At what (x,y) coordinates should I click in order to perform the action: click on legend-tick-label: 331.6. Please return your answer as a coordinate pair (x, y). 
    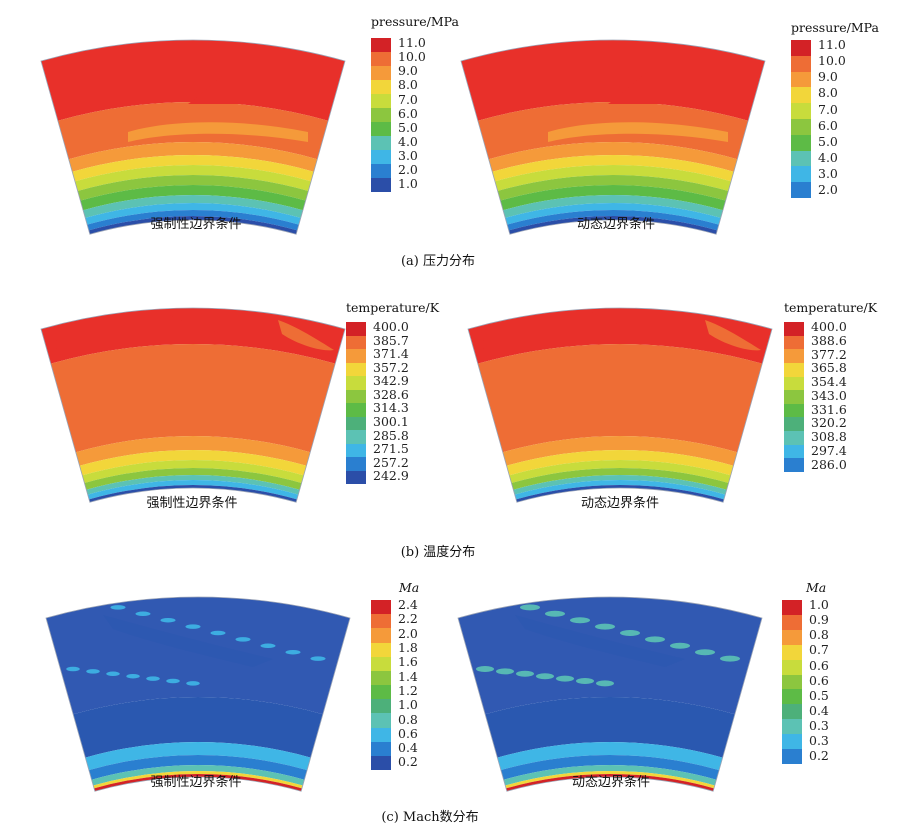
    Looking at the image, I should click on (829, 409).